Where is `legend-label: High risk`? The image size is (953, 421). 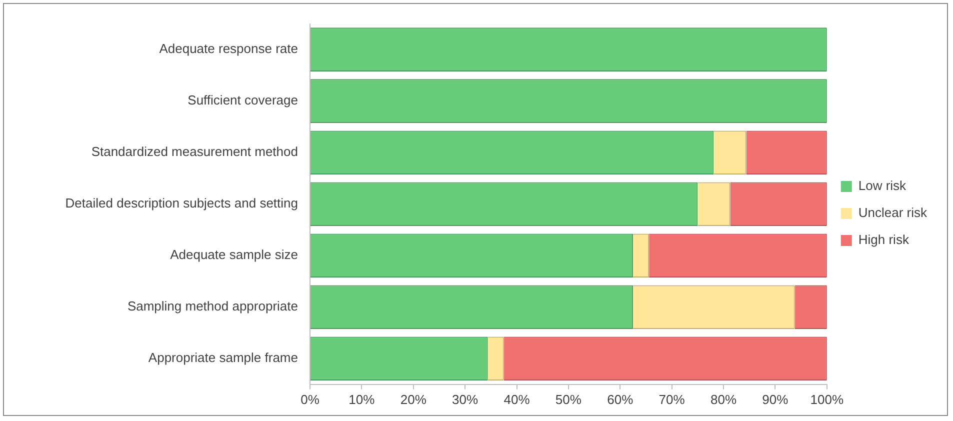 legend-label: High risk is located at coordinates (884, 240).